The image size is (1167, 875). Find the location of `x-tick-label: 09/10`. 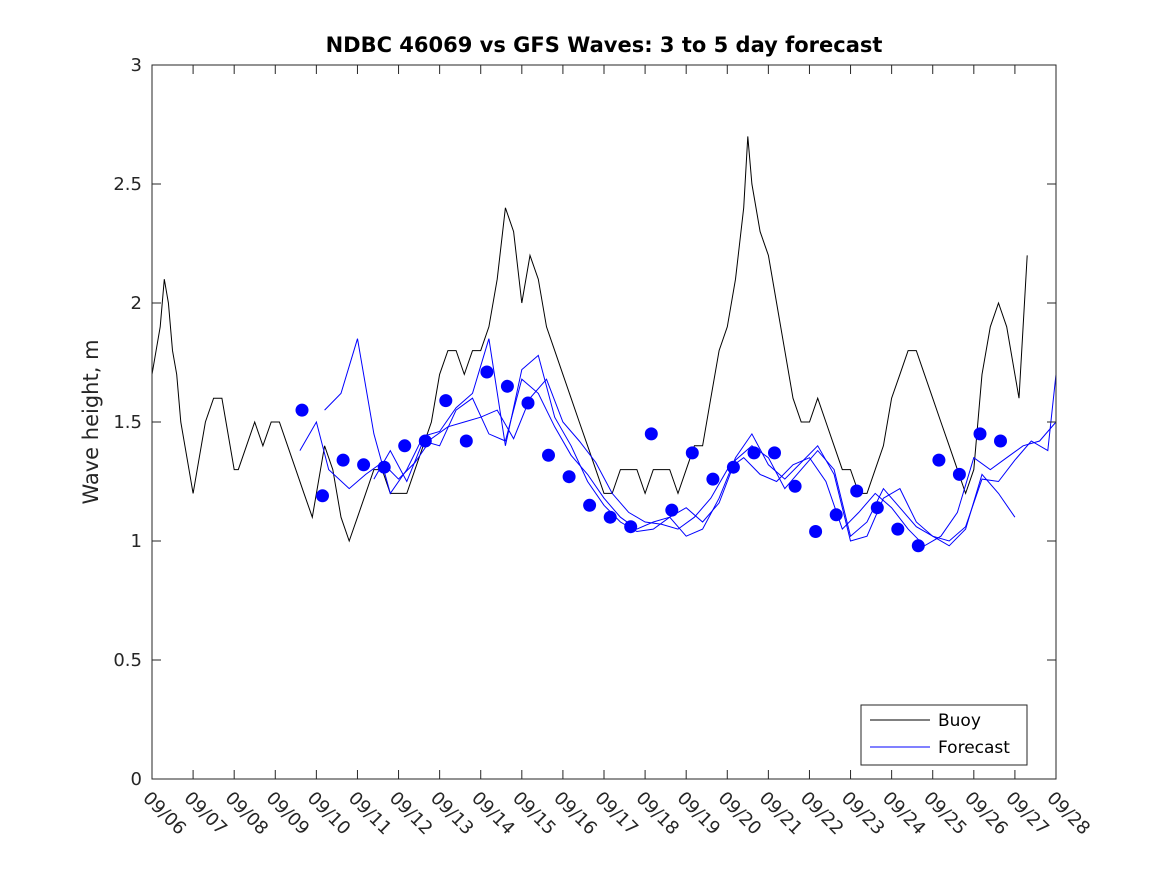

x-tick-label: 09/10 is located at coordinates (329, 814).